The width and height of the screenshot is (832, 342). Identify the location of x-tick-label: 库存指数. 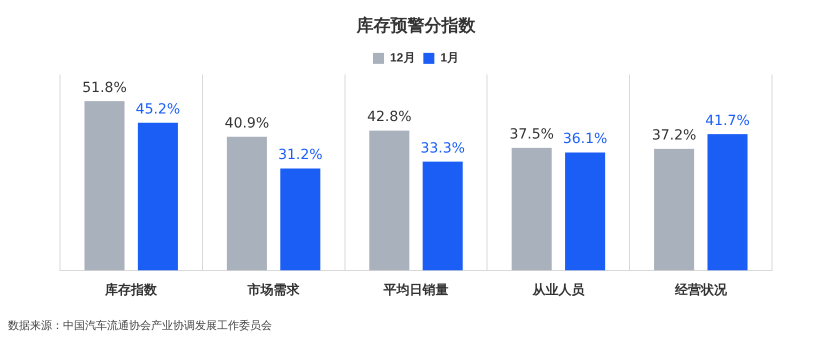
(131, 289).